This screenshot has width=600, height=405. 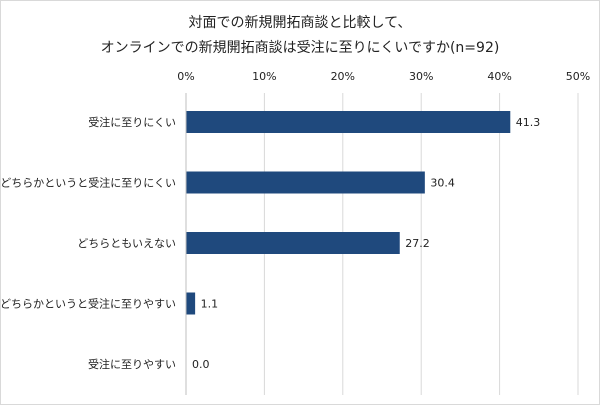 What do you see at coordinates (126, 243) in the screenshot?
I see `category-label: どちらともいえない` at bounding box center [126, 243].